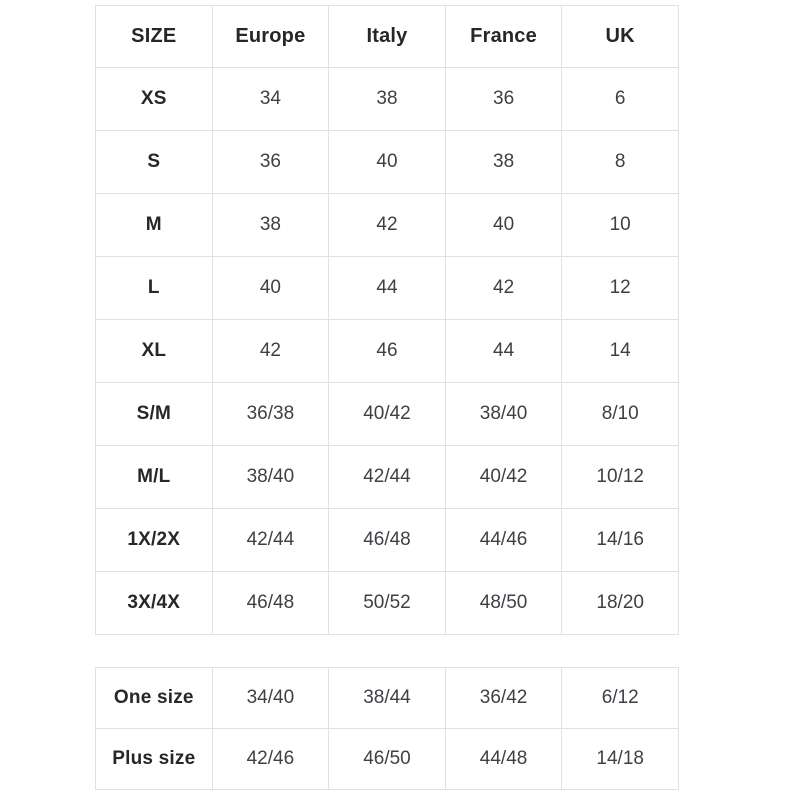 The height and width of the screenshot is (800, 800). I want to click on table-row: XS 34 38 36 6, so click(387, 99).